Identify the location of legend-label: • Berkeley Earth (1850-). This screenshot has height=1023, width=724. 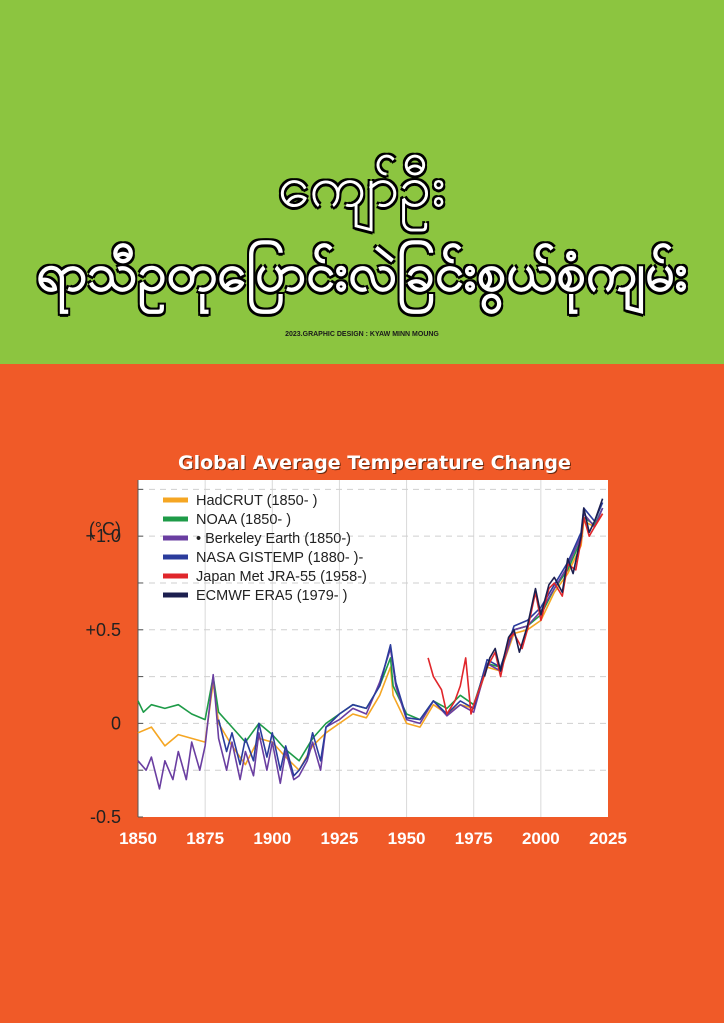
(273, 539).